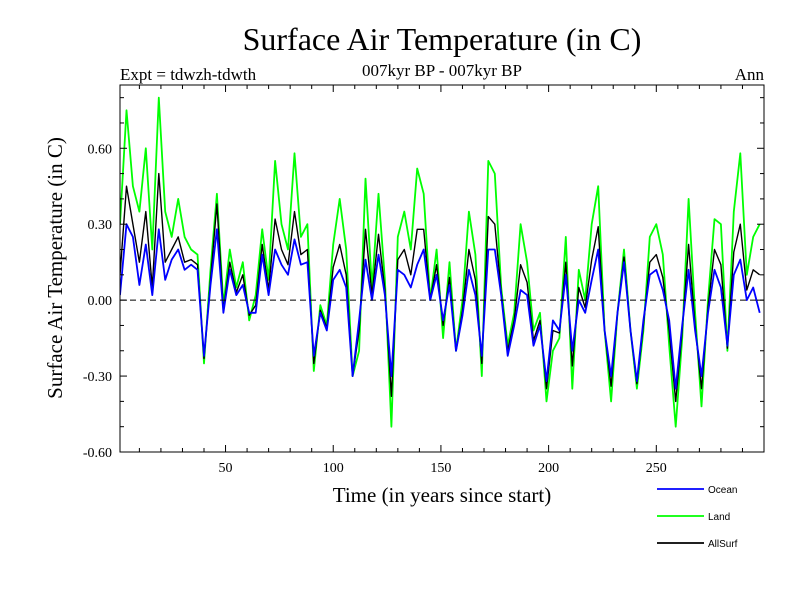  What do you see at coordinates (333, 468) in the screenshot?
I see `x-tick-label: 100` at bounding box center [333, 468].